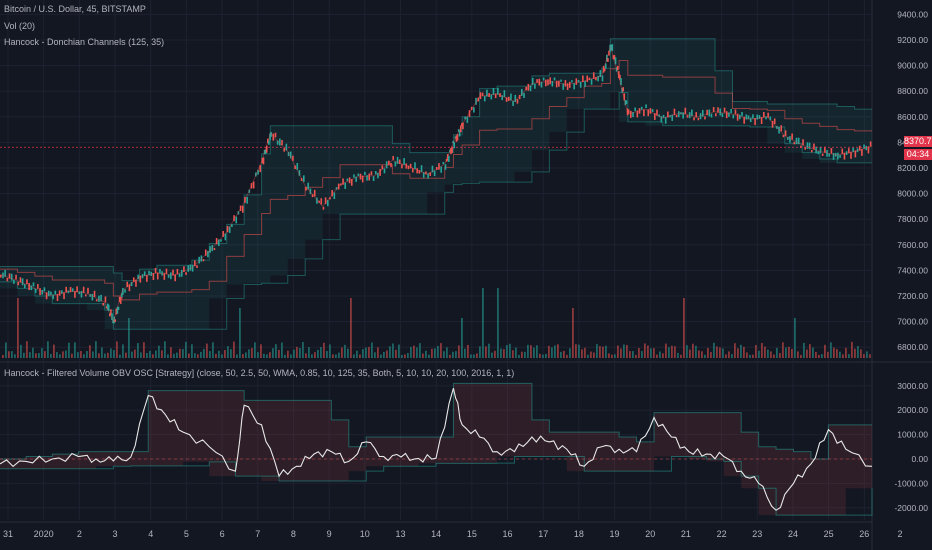 The height and width of the screenshot is (550, 932). What do you see at coordinates (293, 534) in the screenshot?
I see `x-tick-label: 8` at bounding box center [293, 534].